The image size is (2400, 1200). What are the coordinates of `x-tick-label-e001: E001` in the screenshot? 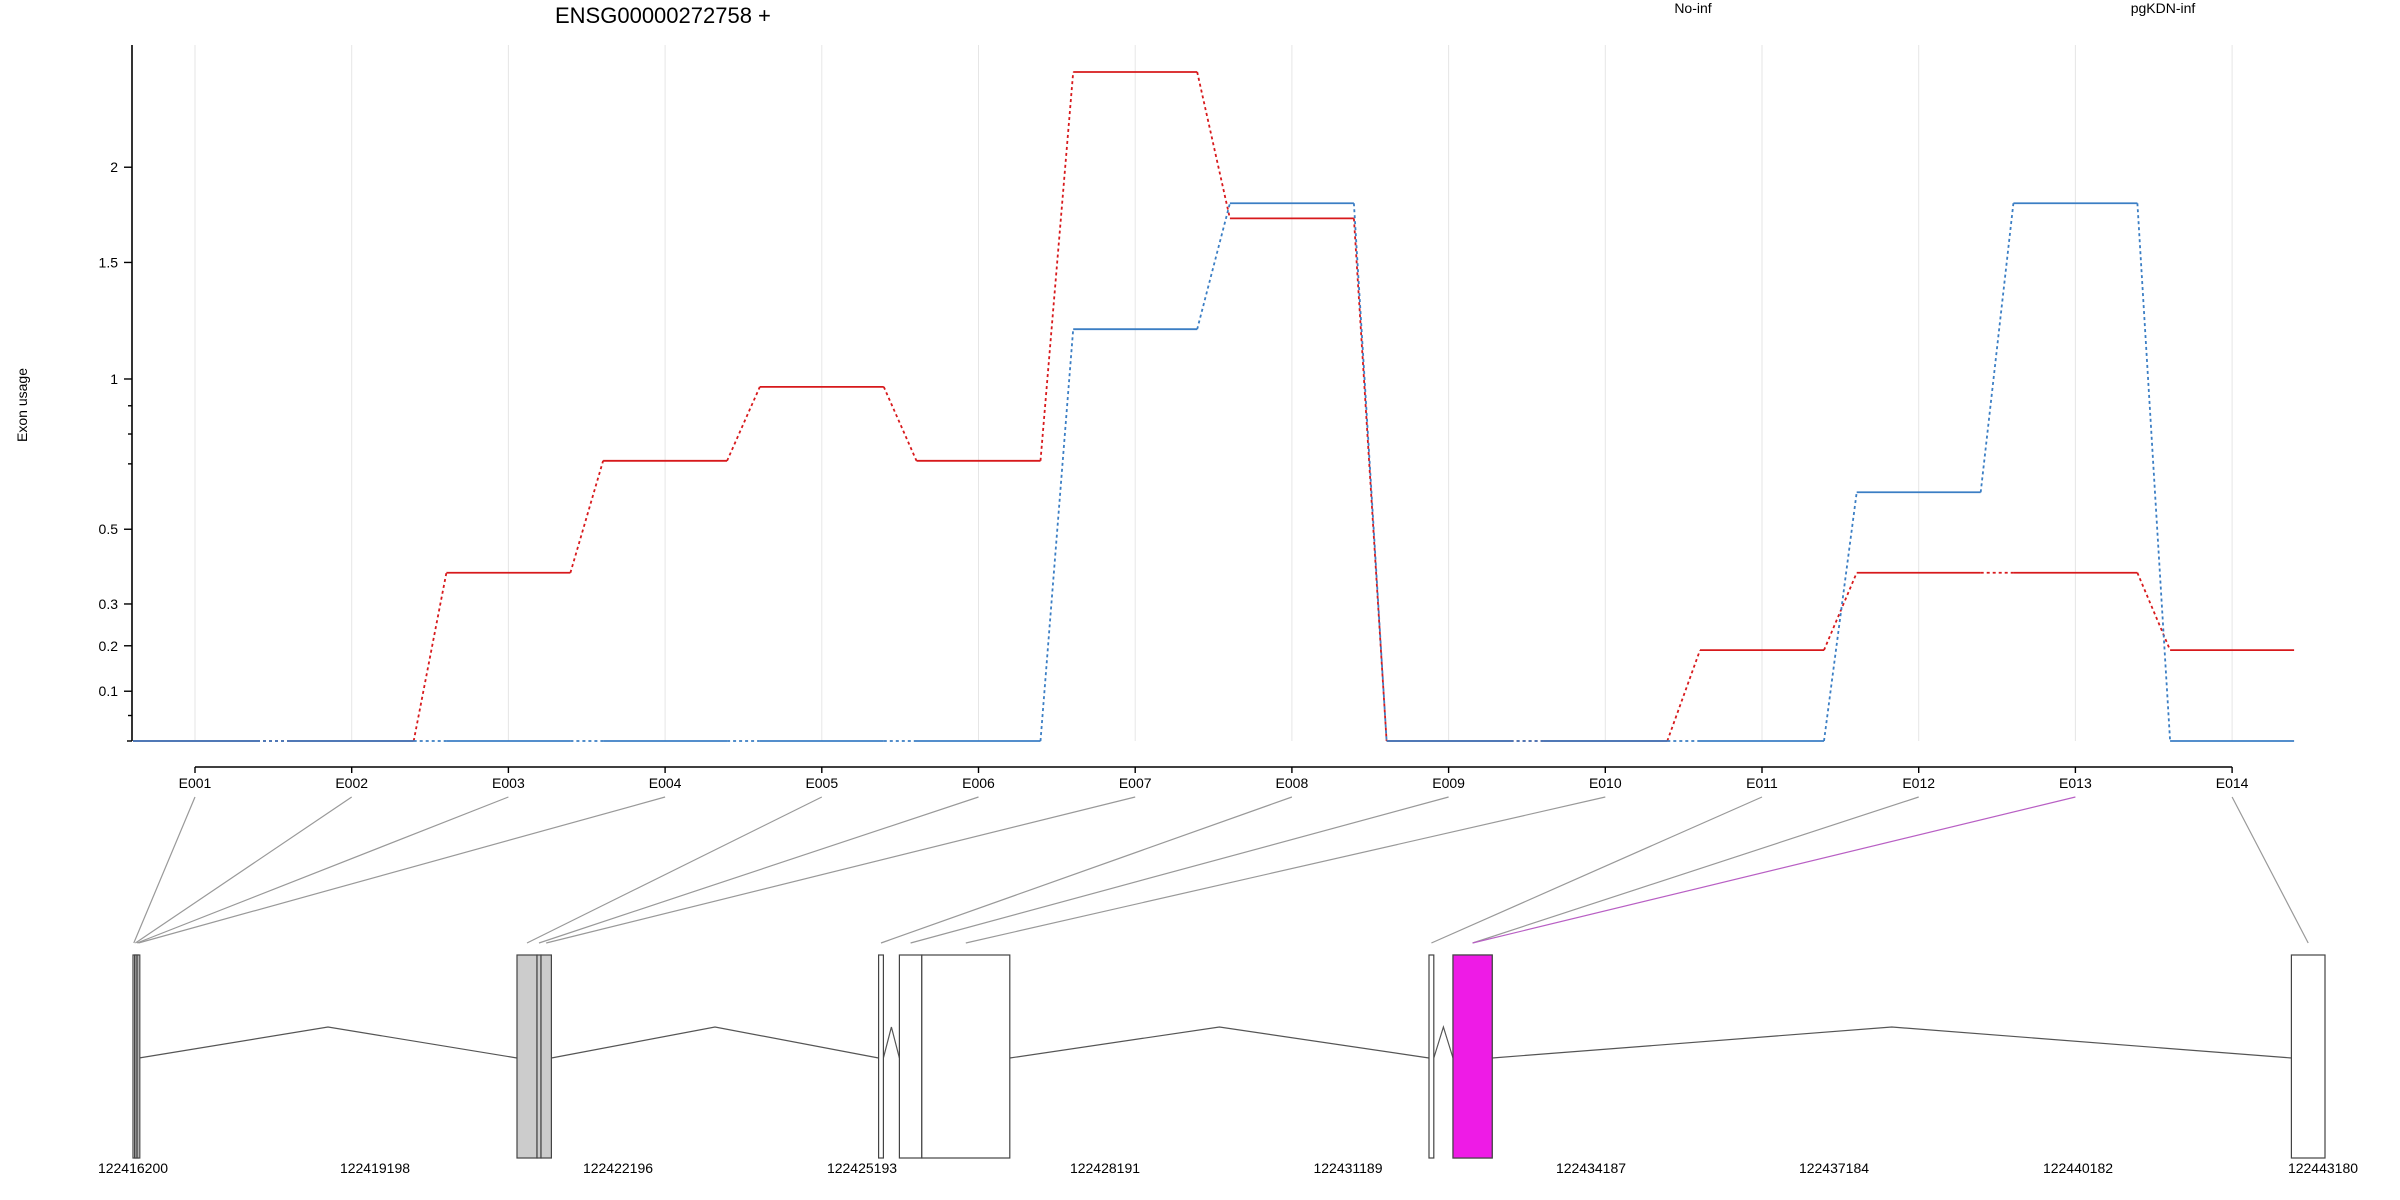 It's located at (195, 783).